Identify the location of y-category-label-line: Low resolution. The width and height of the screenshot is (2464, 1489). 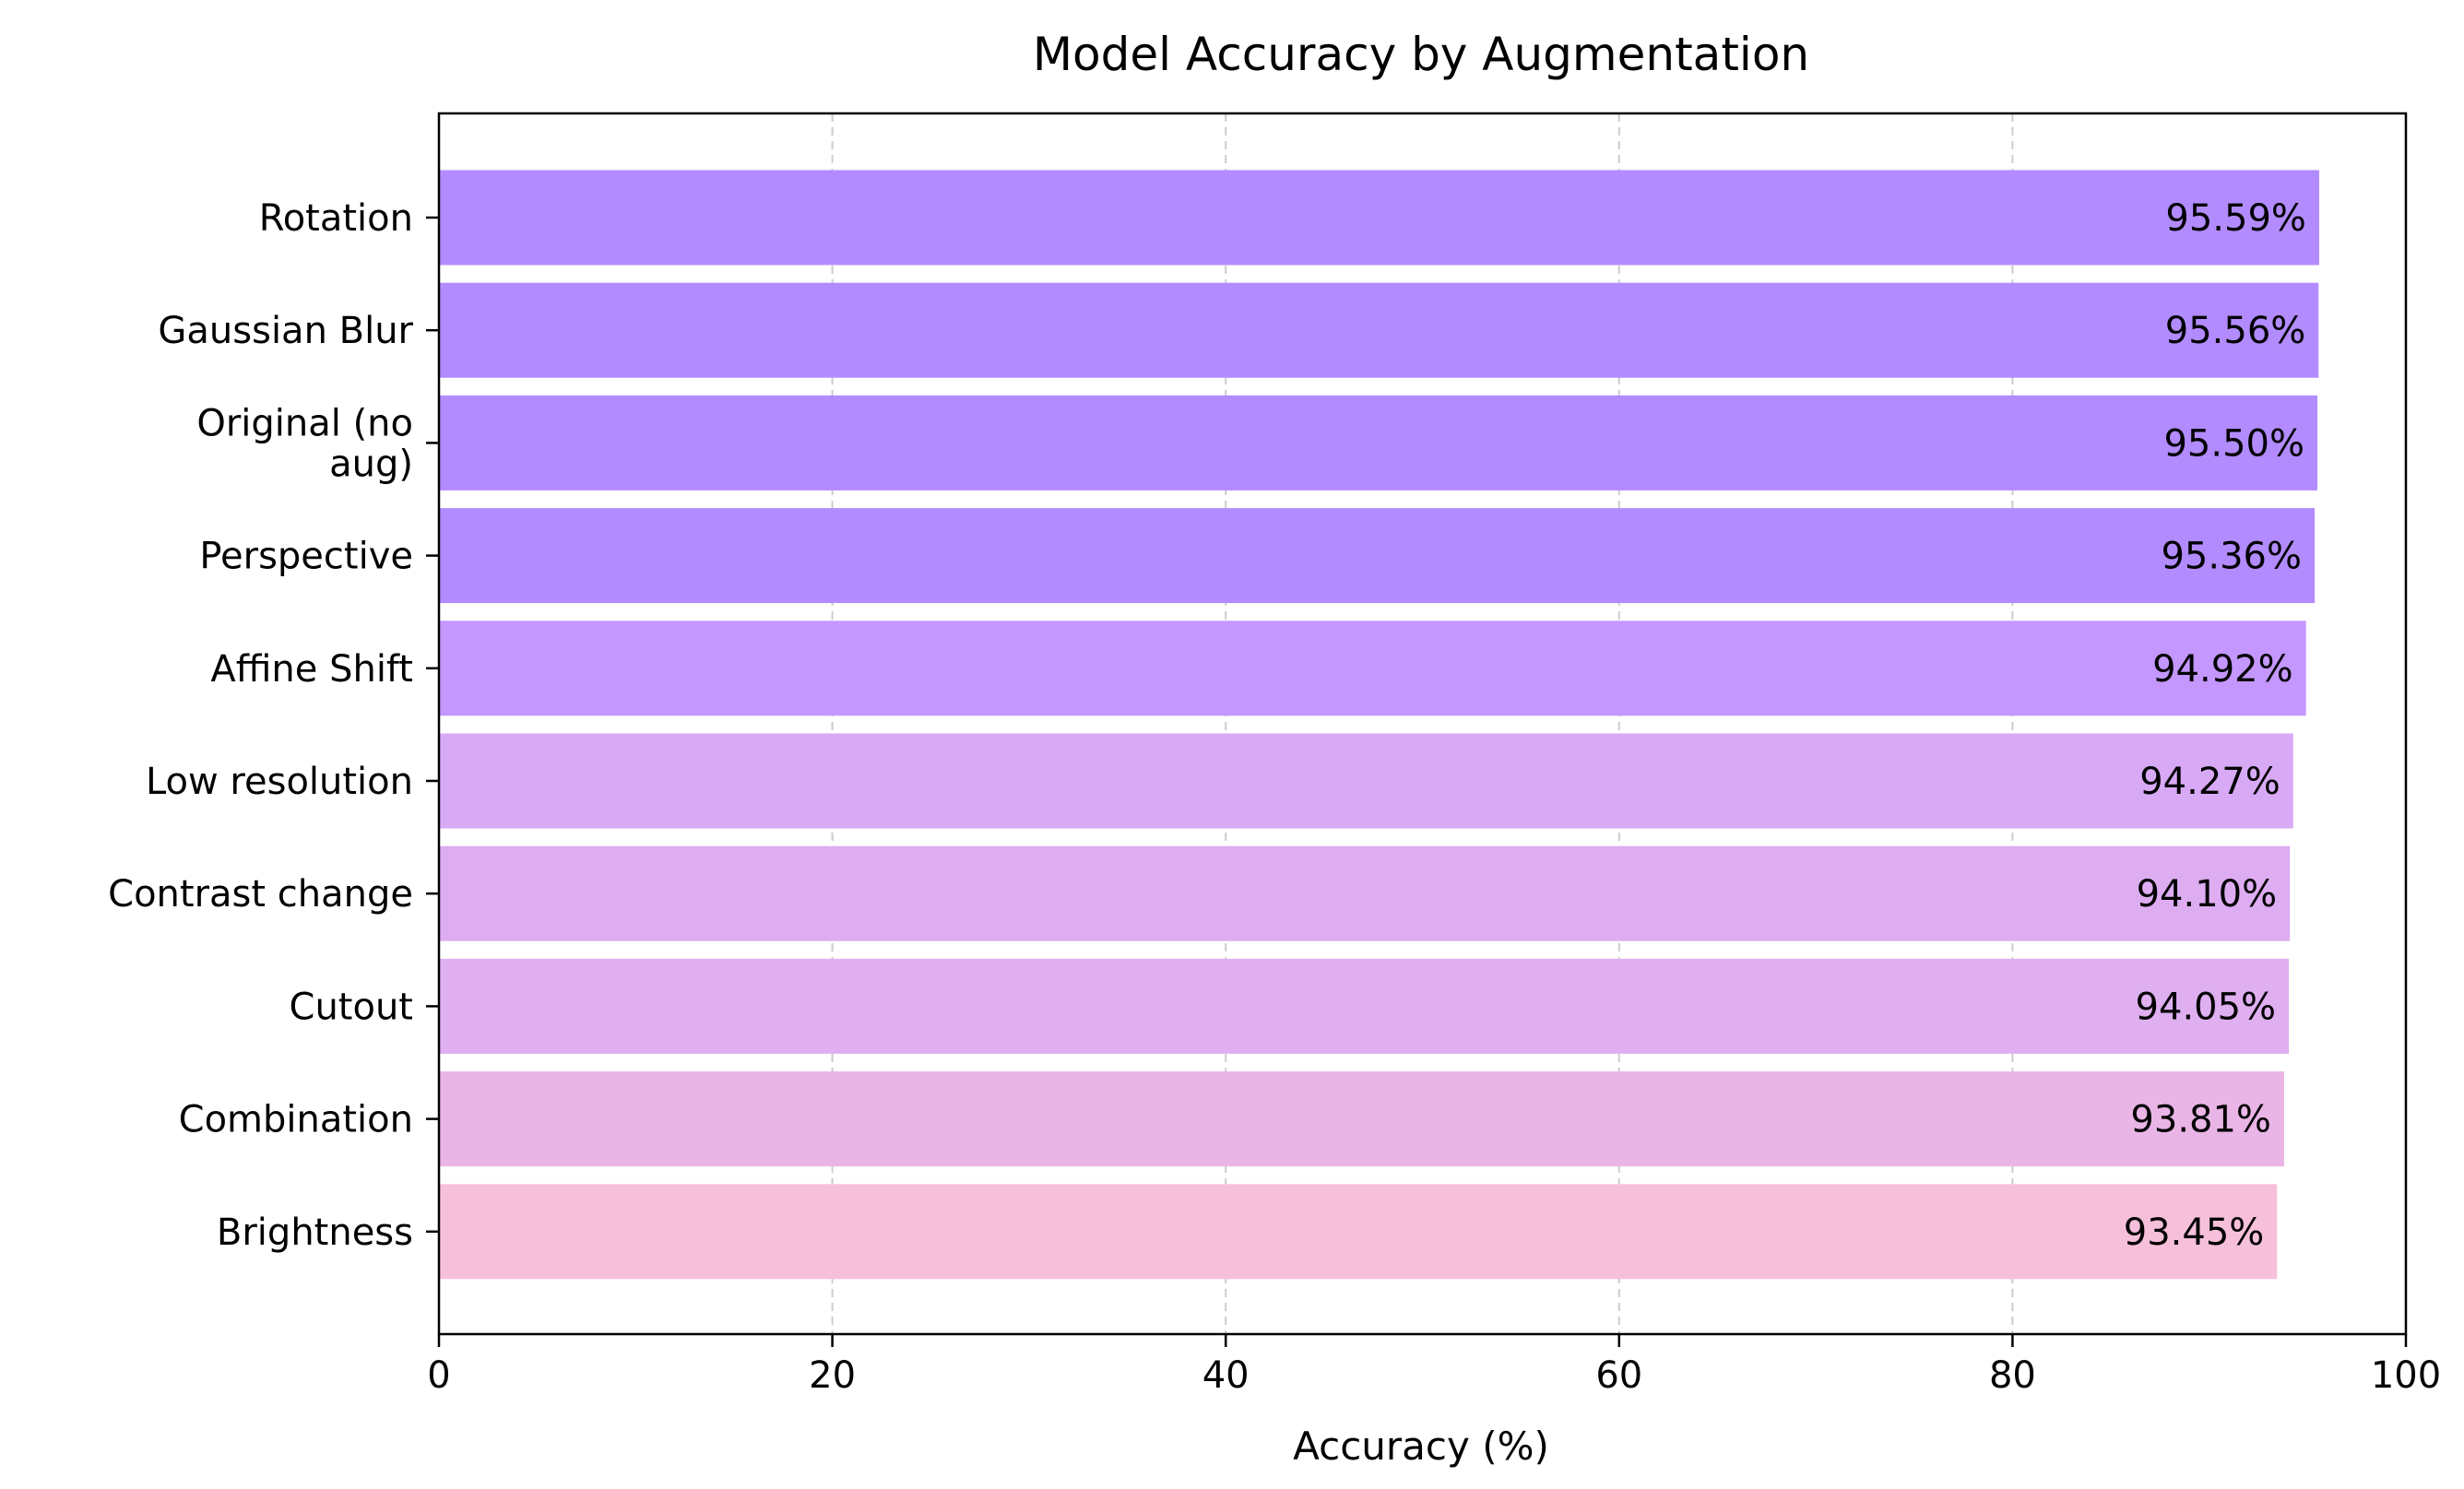
(280, 782).